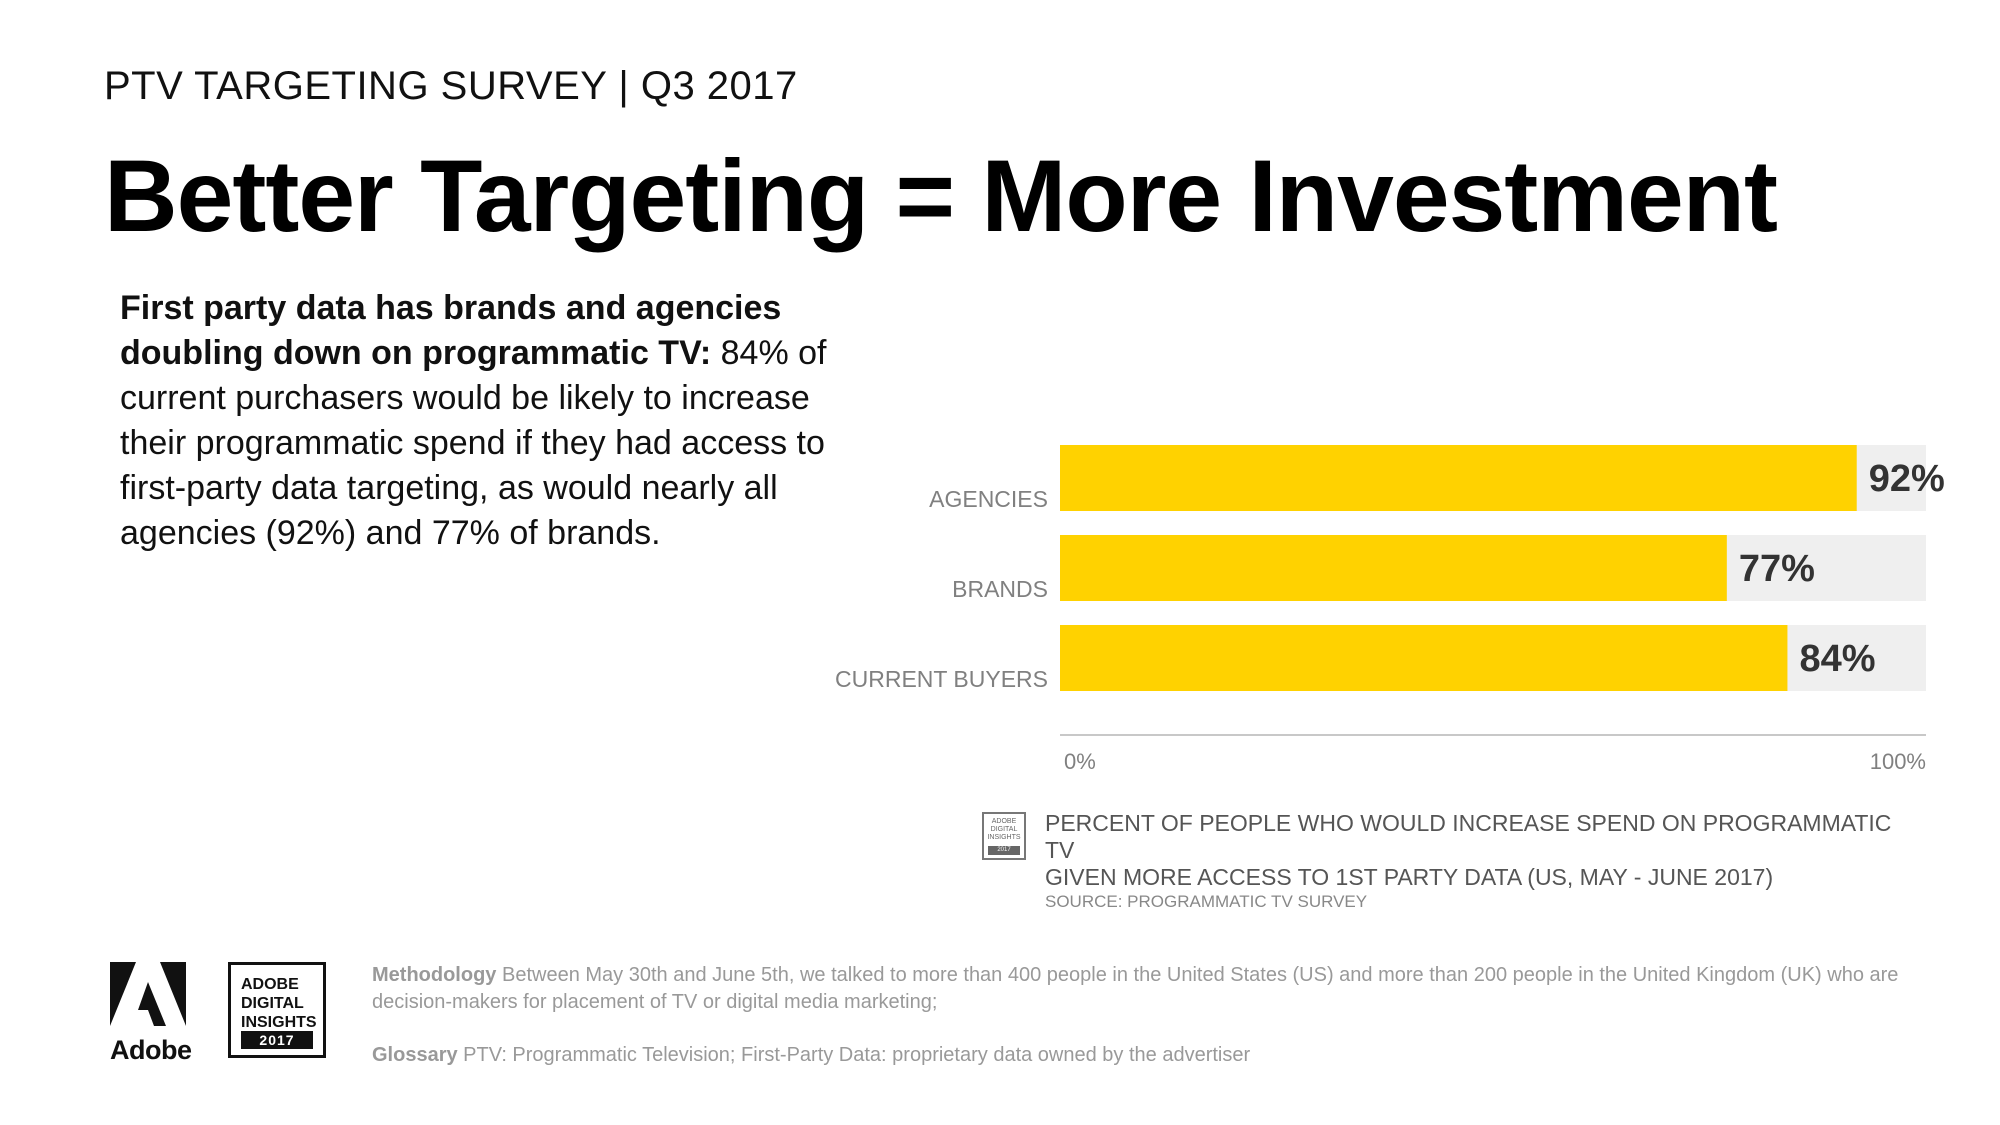 The height and width of the screenshot is (1125, 2000). I want to click on bar-brands, so click(1393, 568).